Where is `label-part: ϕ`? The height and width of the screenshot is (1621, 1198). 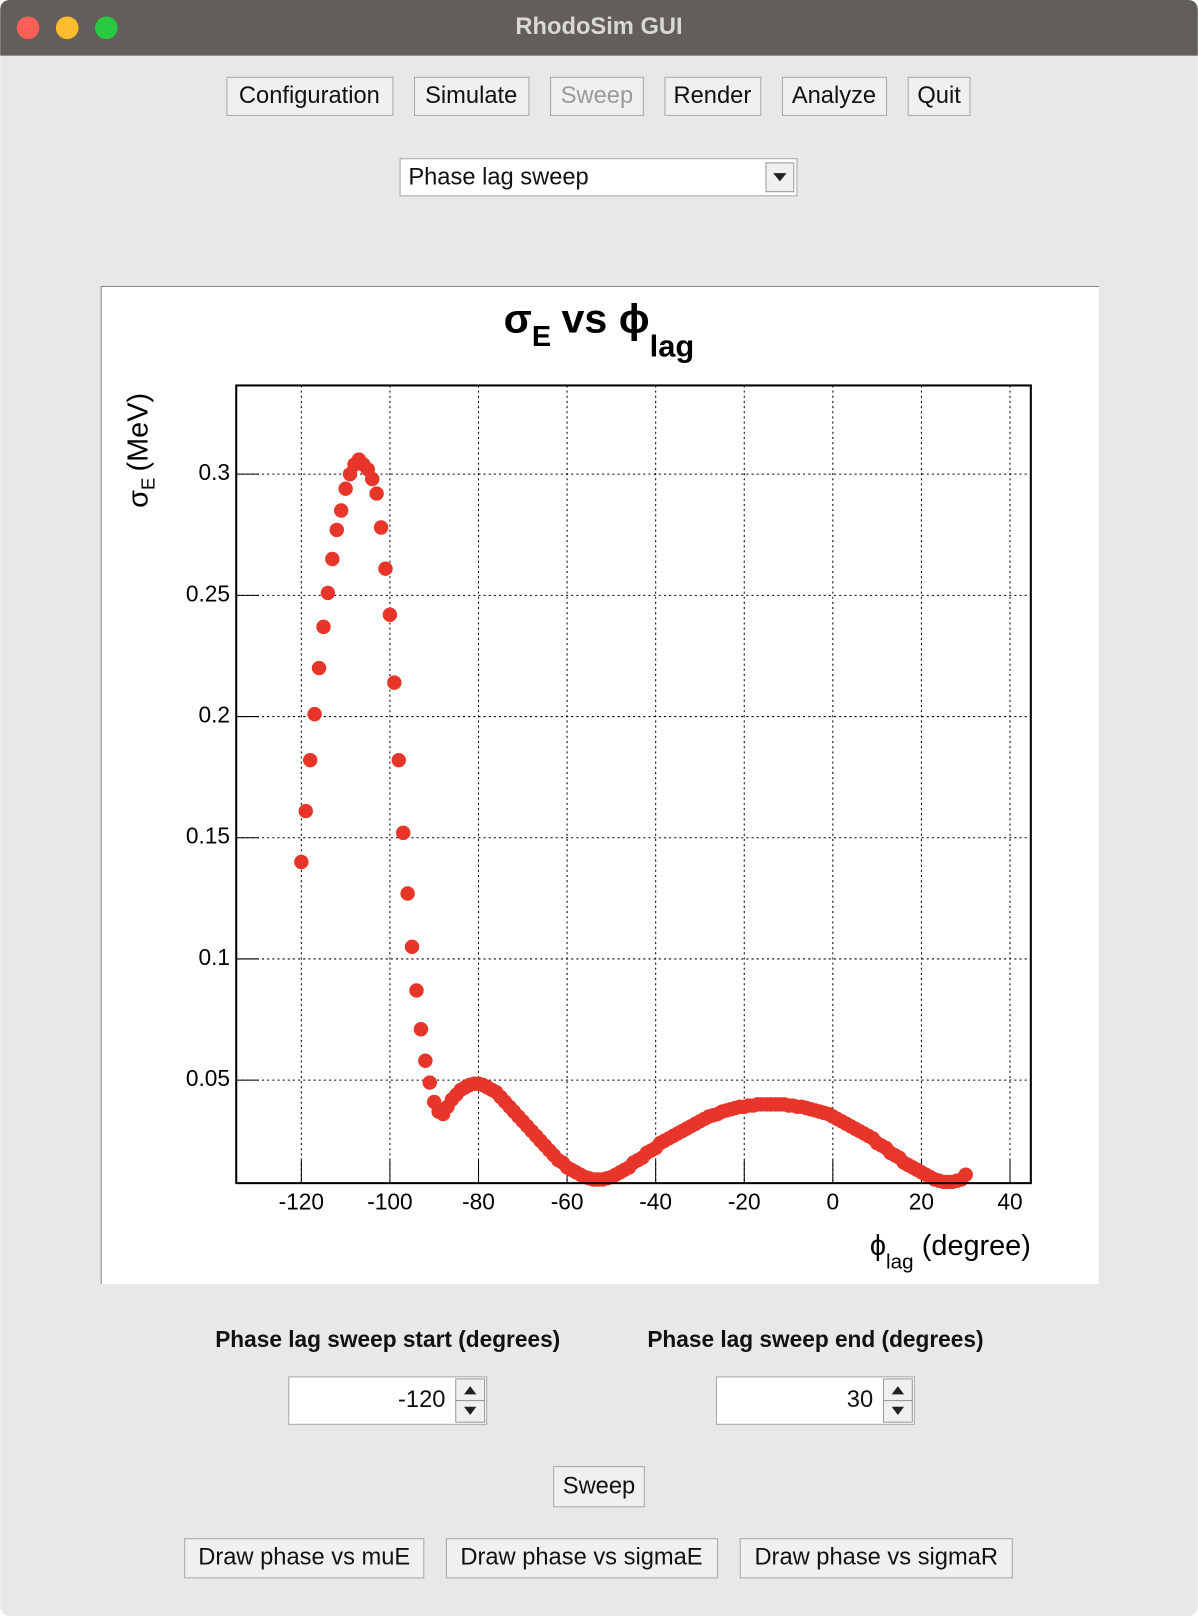
label-part: ϕ is located at coordinates (878, 1246).